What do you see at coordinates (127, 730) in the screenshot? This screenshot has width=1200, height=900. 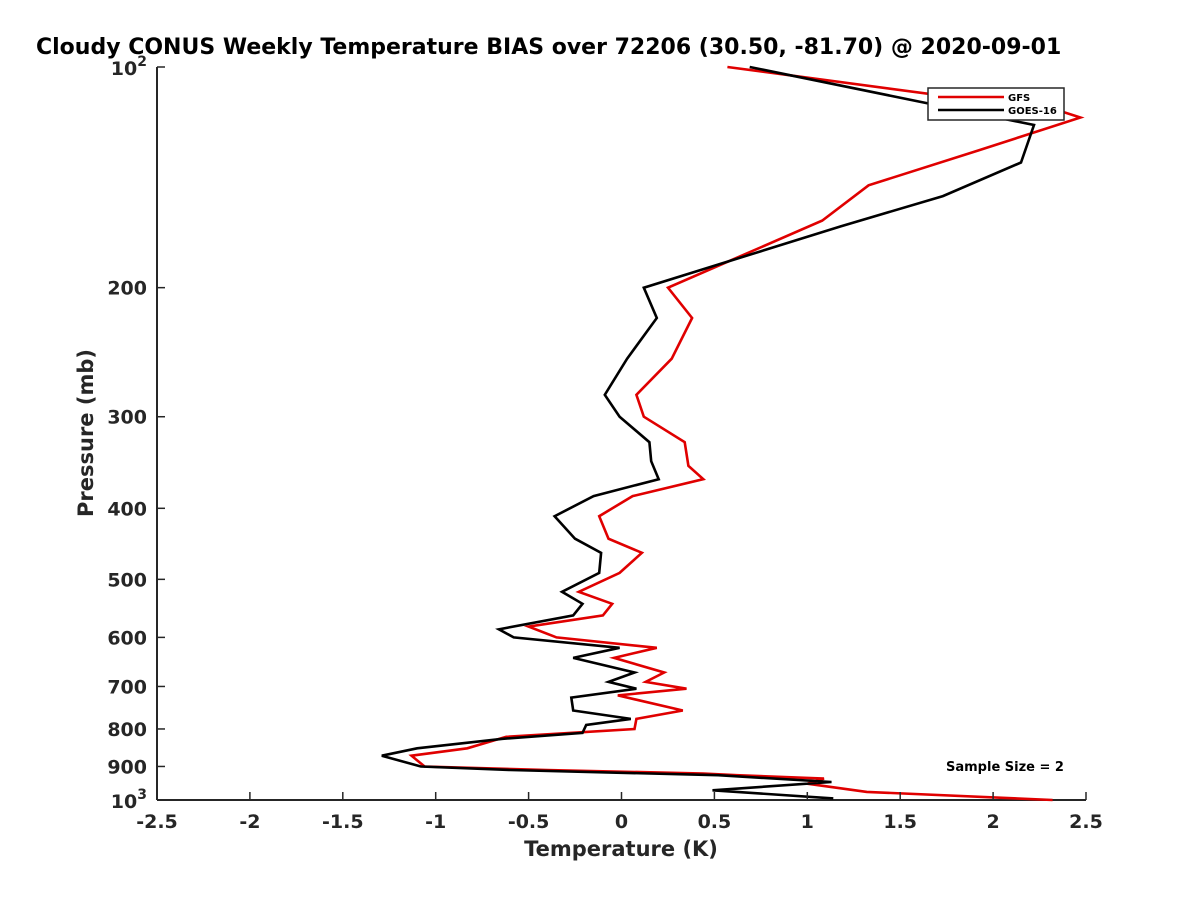 I see `y-tick-label: 800` at bounding box center [127, 730].